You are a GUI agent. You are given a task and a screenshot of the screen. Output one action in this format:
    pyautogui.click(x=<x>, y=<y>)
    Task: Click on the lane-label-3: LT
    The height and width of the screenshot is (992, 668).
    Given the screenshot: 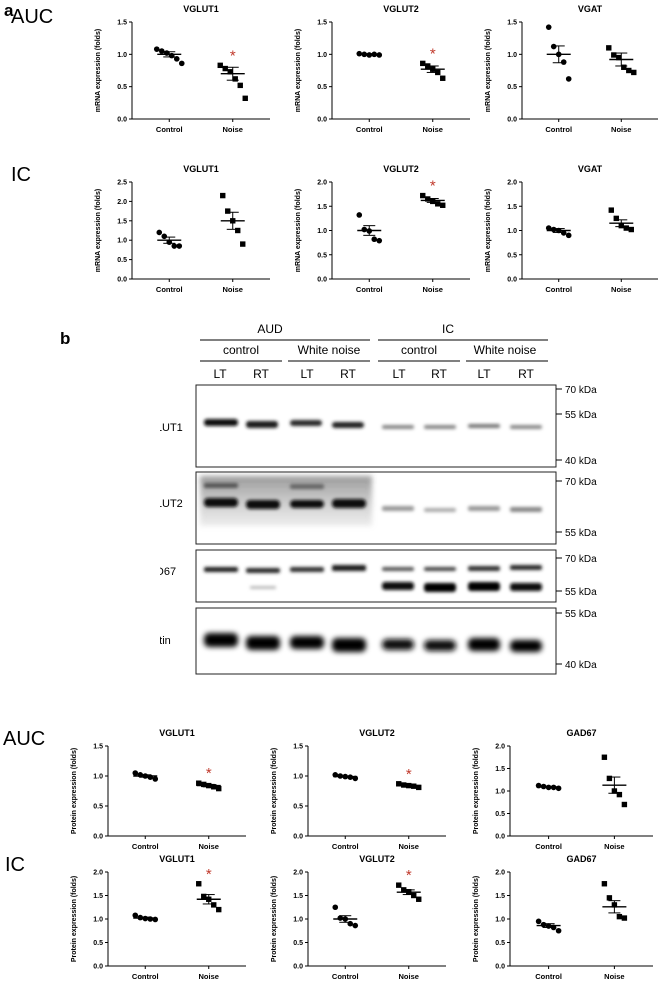 What is the action you would take?
    pyautogui.click(x=307, y=374)
    